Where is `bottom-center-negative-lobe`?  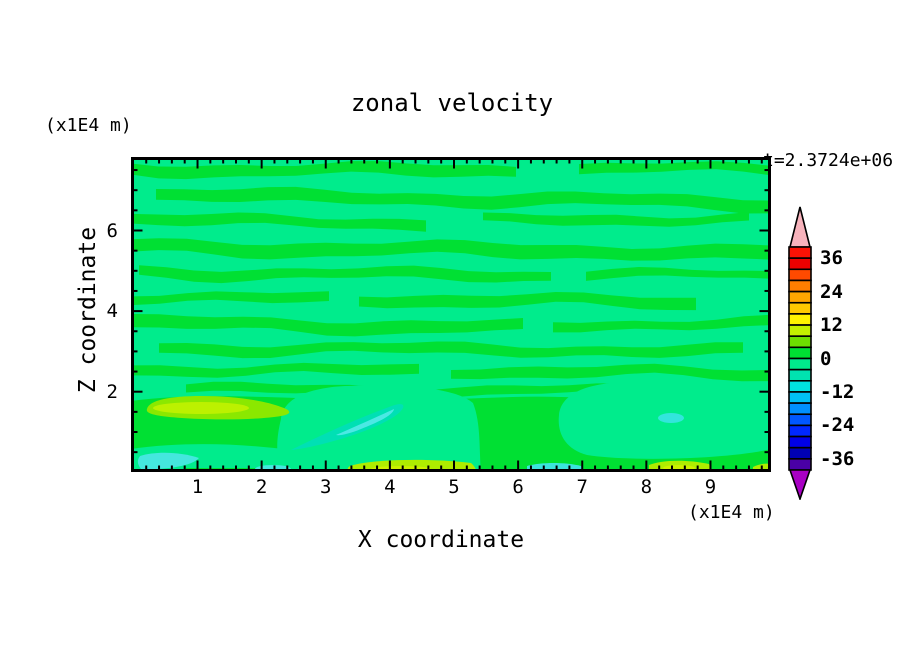
bottom-center-negative-lobe is located at coordinates (379, 428).